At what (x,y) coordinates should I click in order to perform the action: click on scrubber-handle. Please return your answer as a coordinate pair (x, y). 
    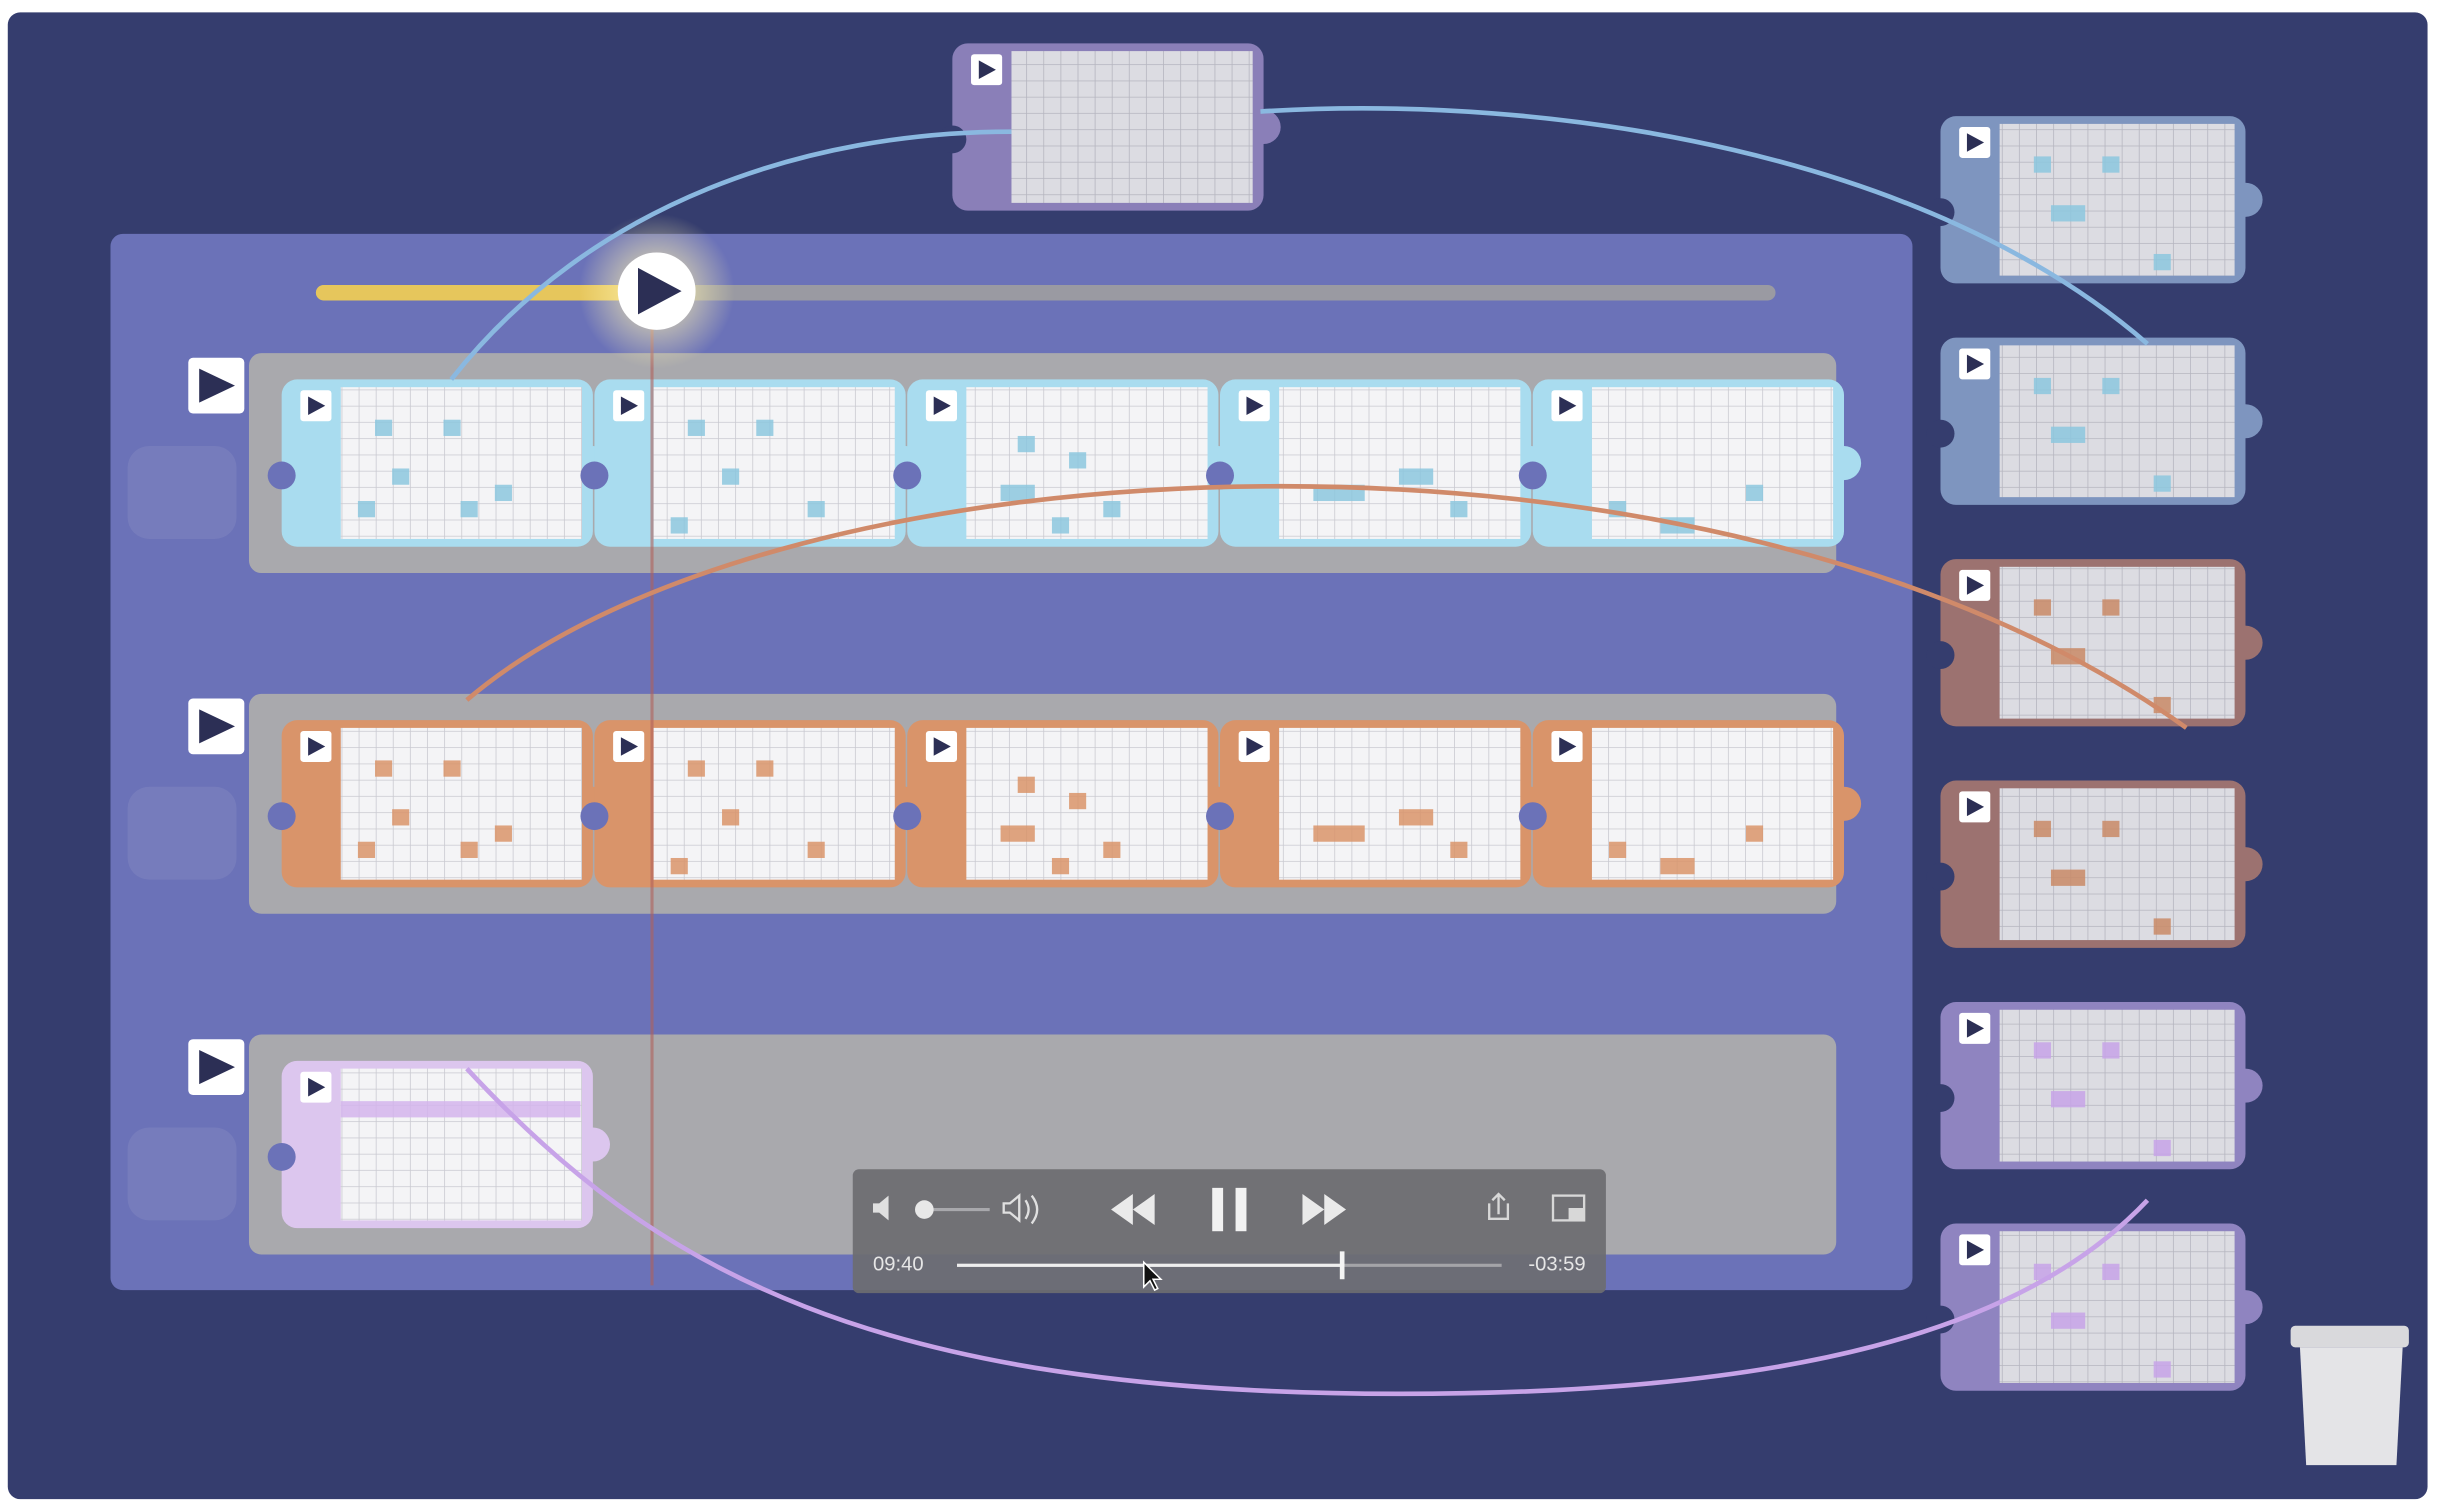
    Looking at the image, I should click on (1342, 1265).